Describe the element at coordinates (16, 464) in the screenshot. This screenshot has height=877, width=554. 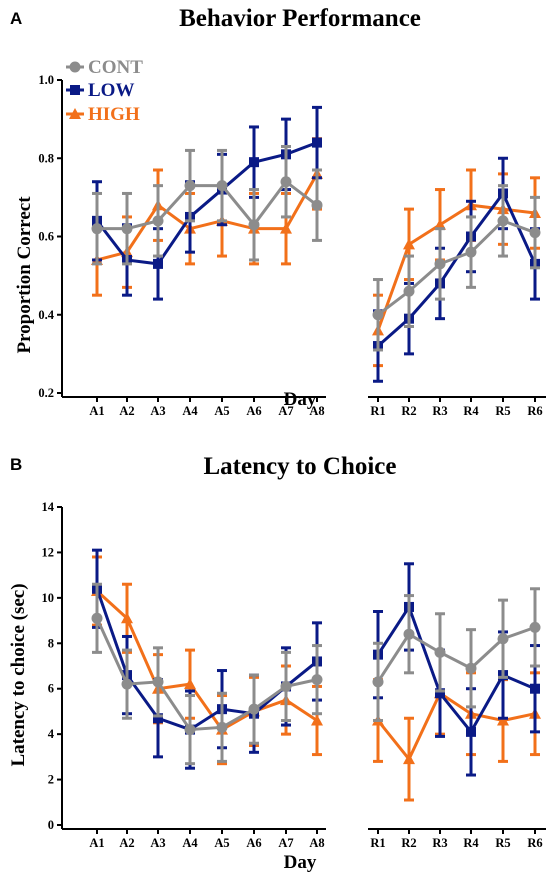
I see `panel-b-label: B` at that location.